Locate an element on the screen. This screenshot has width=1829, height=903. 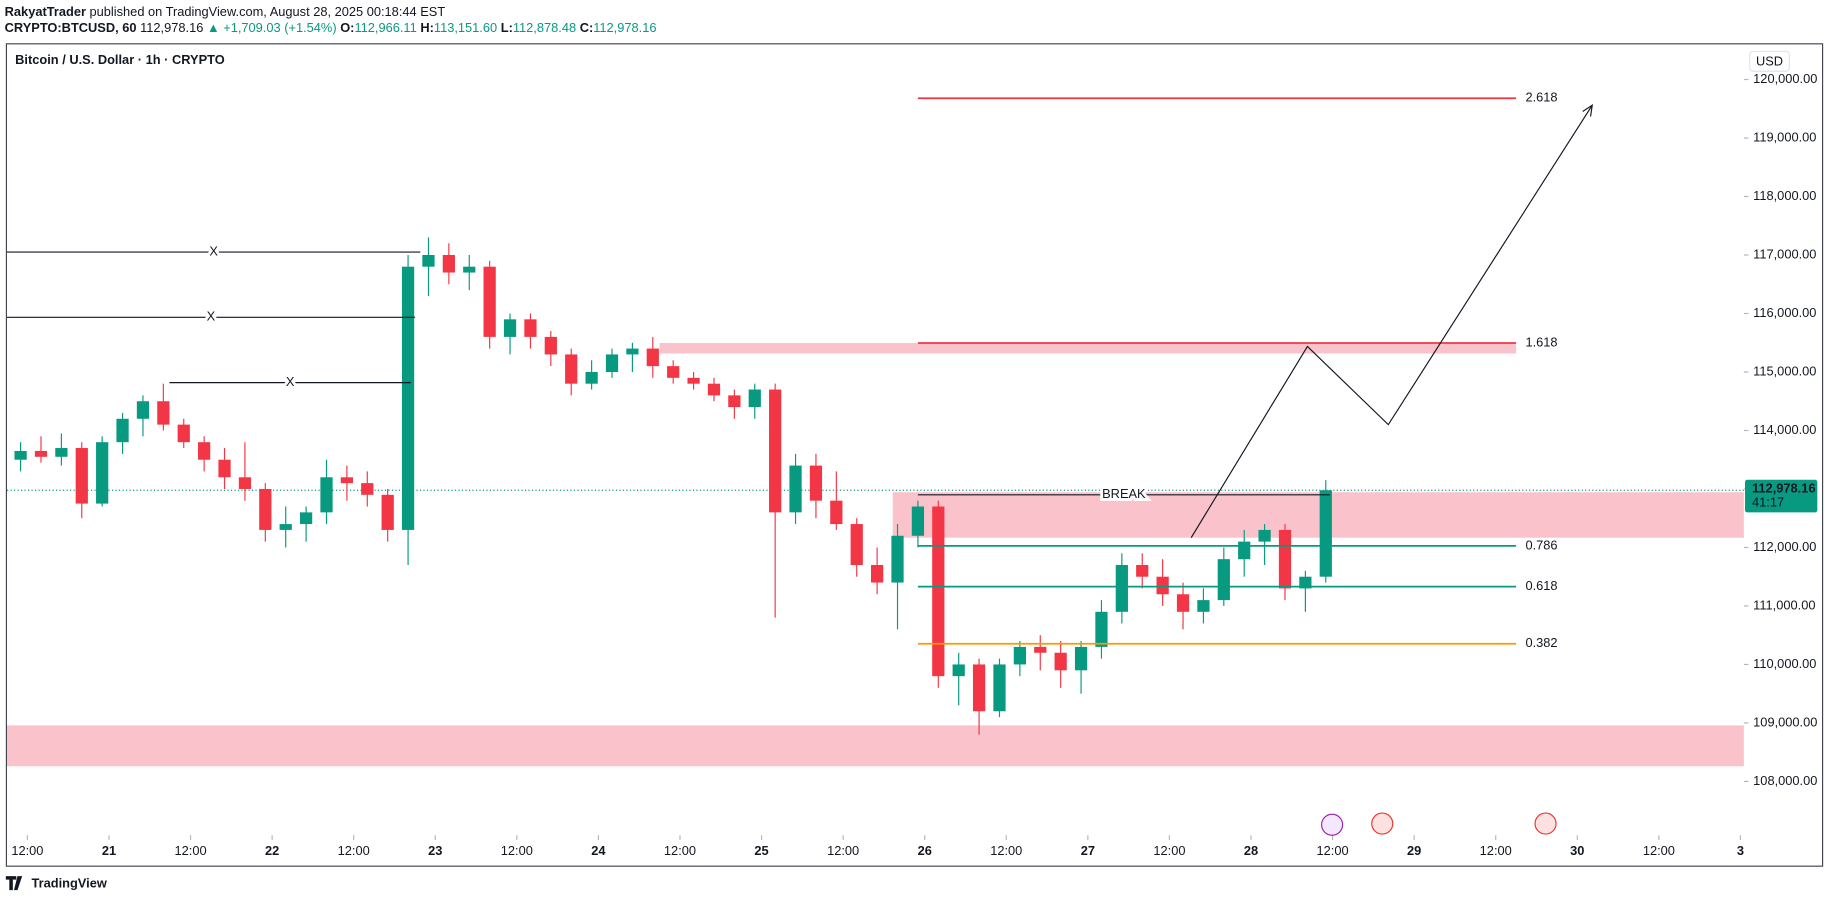
fib-label: 0.382 is located at coordinates (1541, 642).